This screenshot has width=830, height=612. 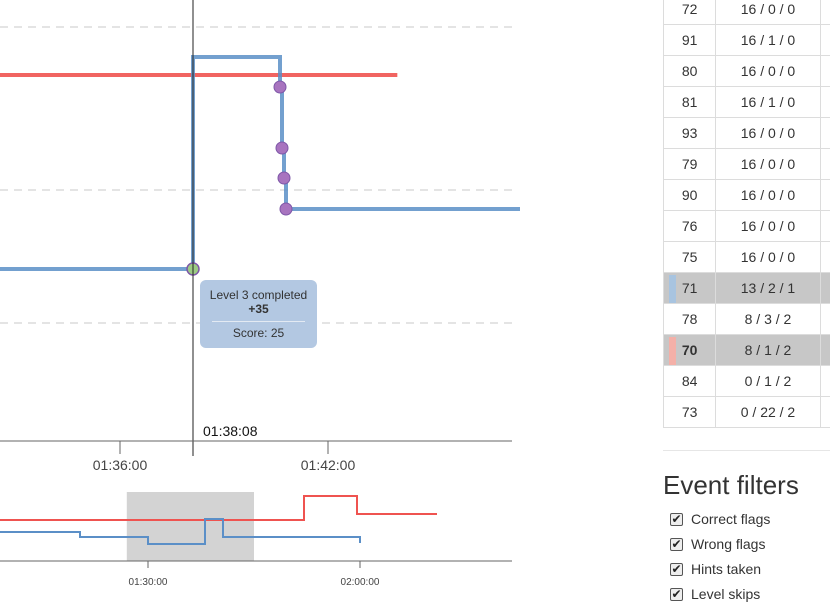 I want to click on filter-label: Wrong flags, so click(x=728, y=544).